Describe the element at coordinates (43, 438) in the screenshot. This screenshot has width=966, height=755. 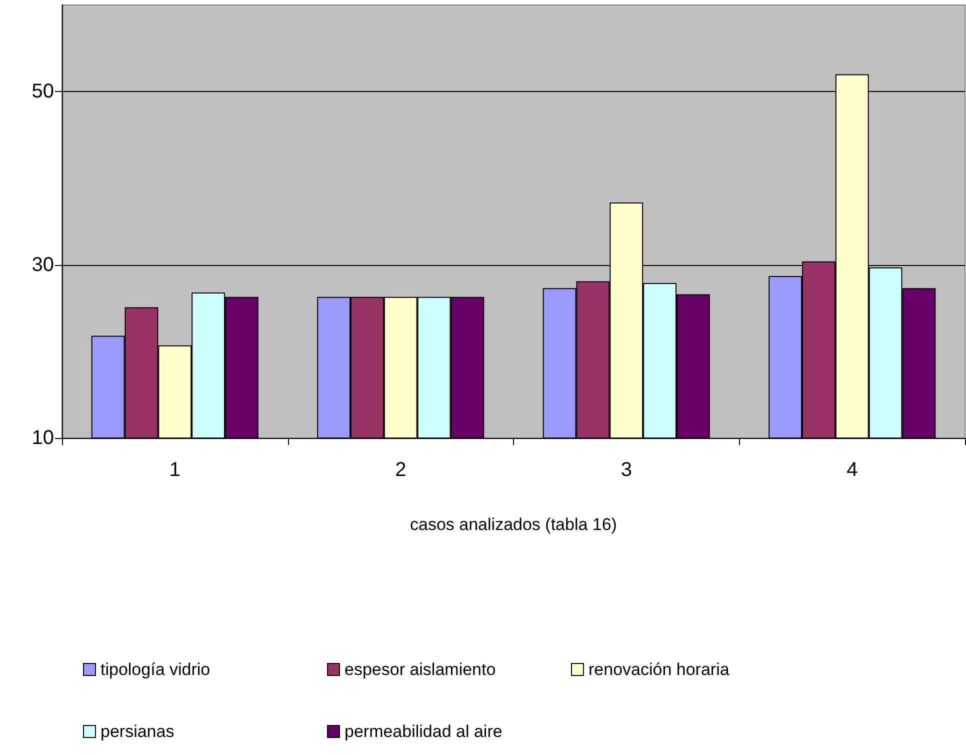
I see `y-tick-label: 10` at that location.